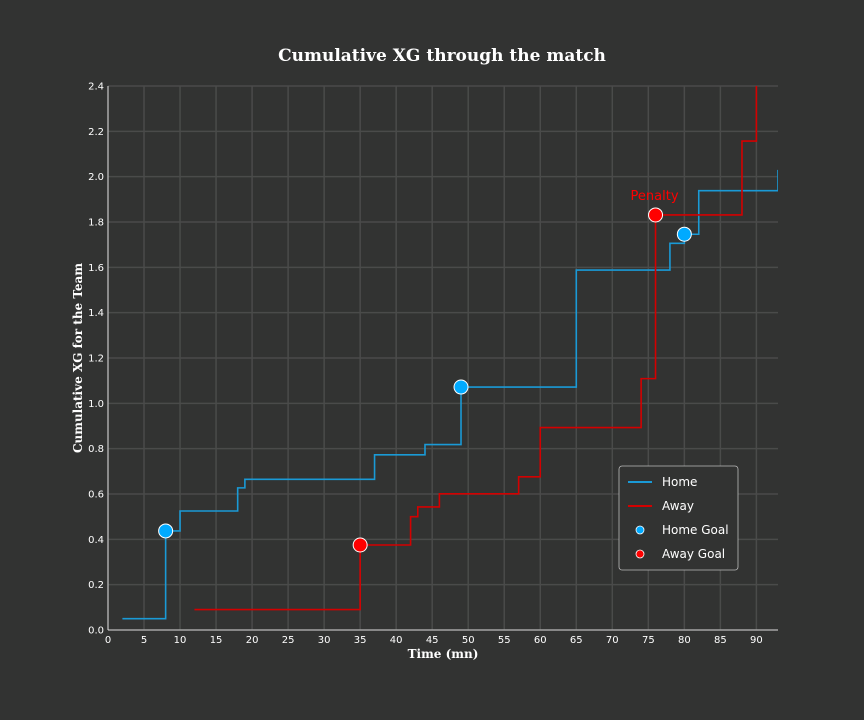  What do you see at coordinates (432, 640) in the screenshot?
I see `x-tick-label: 45` at bounding box center [432, 640].